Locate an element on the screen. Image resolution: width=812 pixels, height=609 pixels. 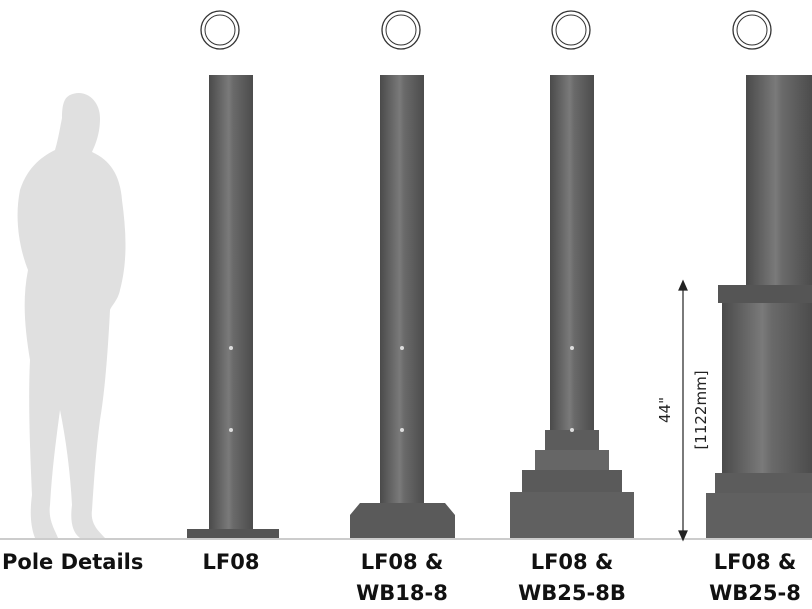
dimension-imperial: 44" is located at coordinates (665, 410).